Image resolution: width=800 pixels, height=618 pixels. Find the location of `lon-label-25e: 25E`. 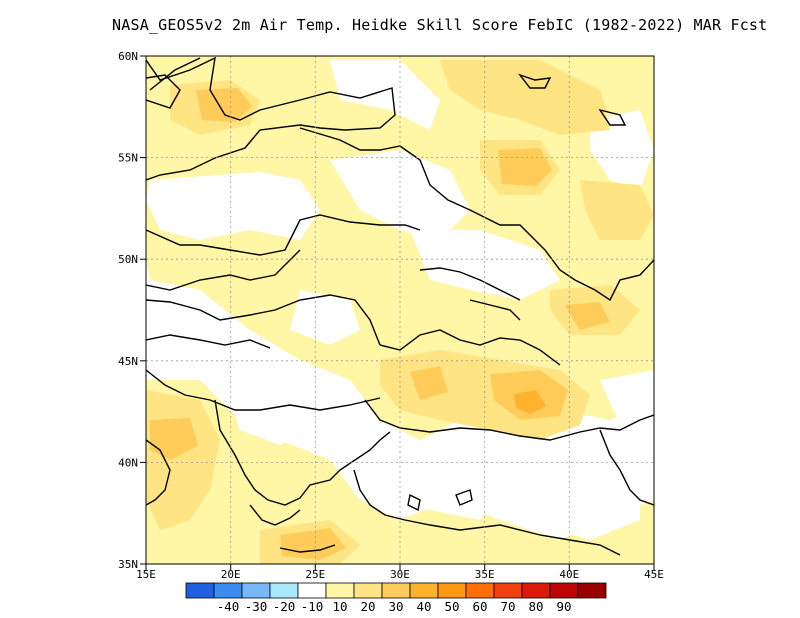

lon-label-25e: 25E is located at coordinates (315, 574).